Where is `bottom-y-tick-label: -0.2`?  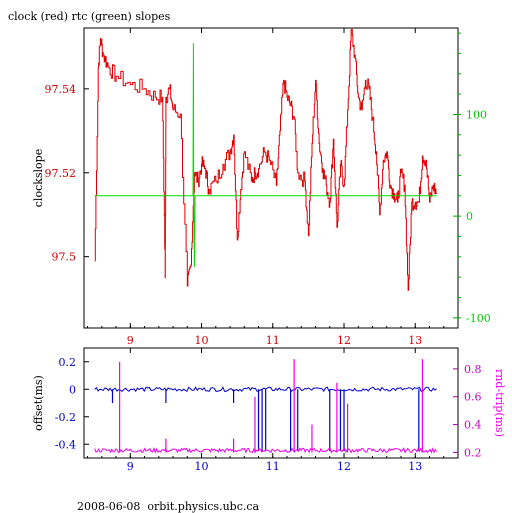 bottom-y-tick-label: -0.2 is located at coordinates (65, 417).